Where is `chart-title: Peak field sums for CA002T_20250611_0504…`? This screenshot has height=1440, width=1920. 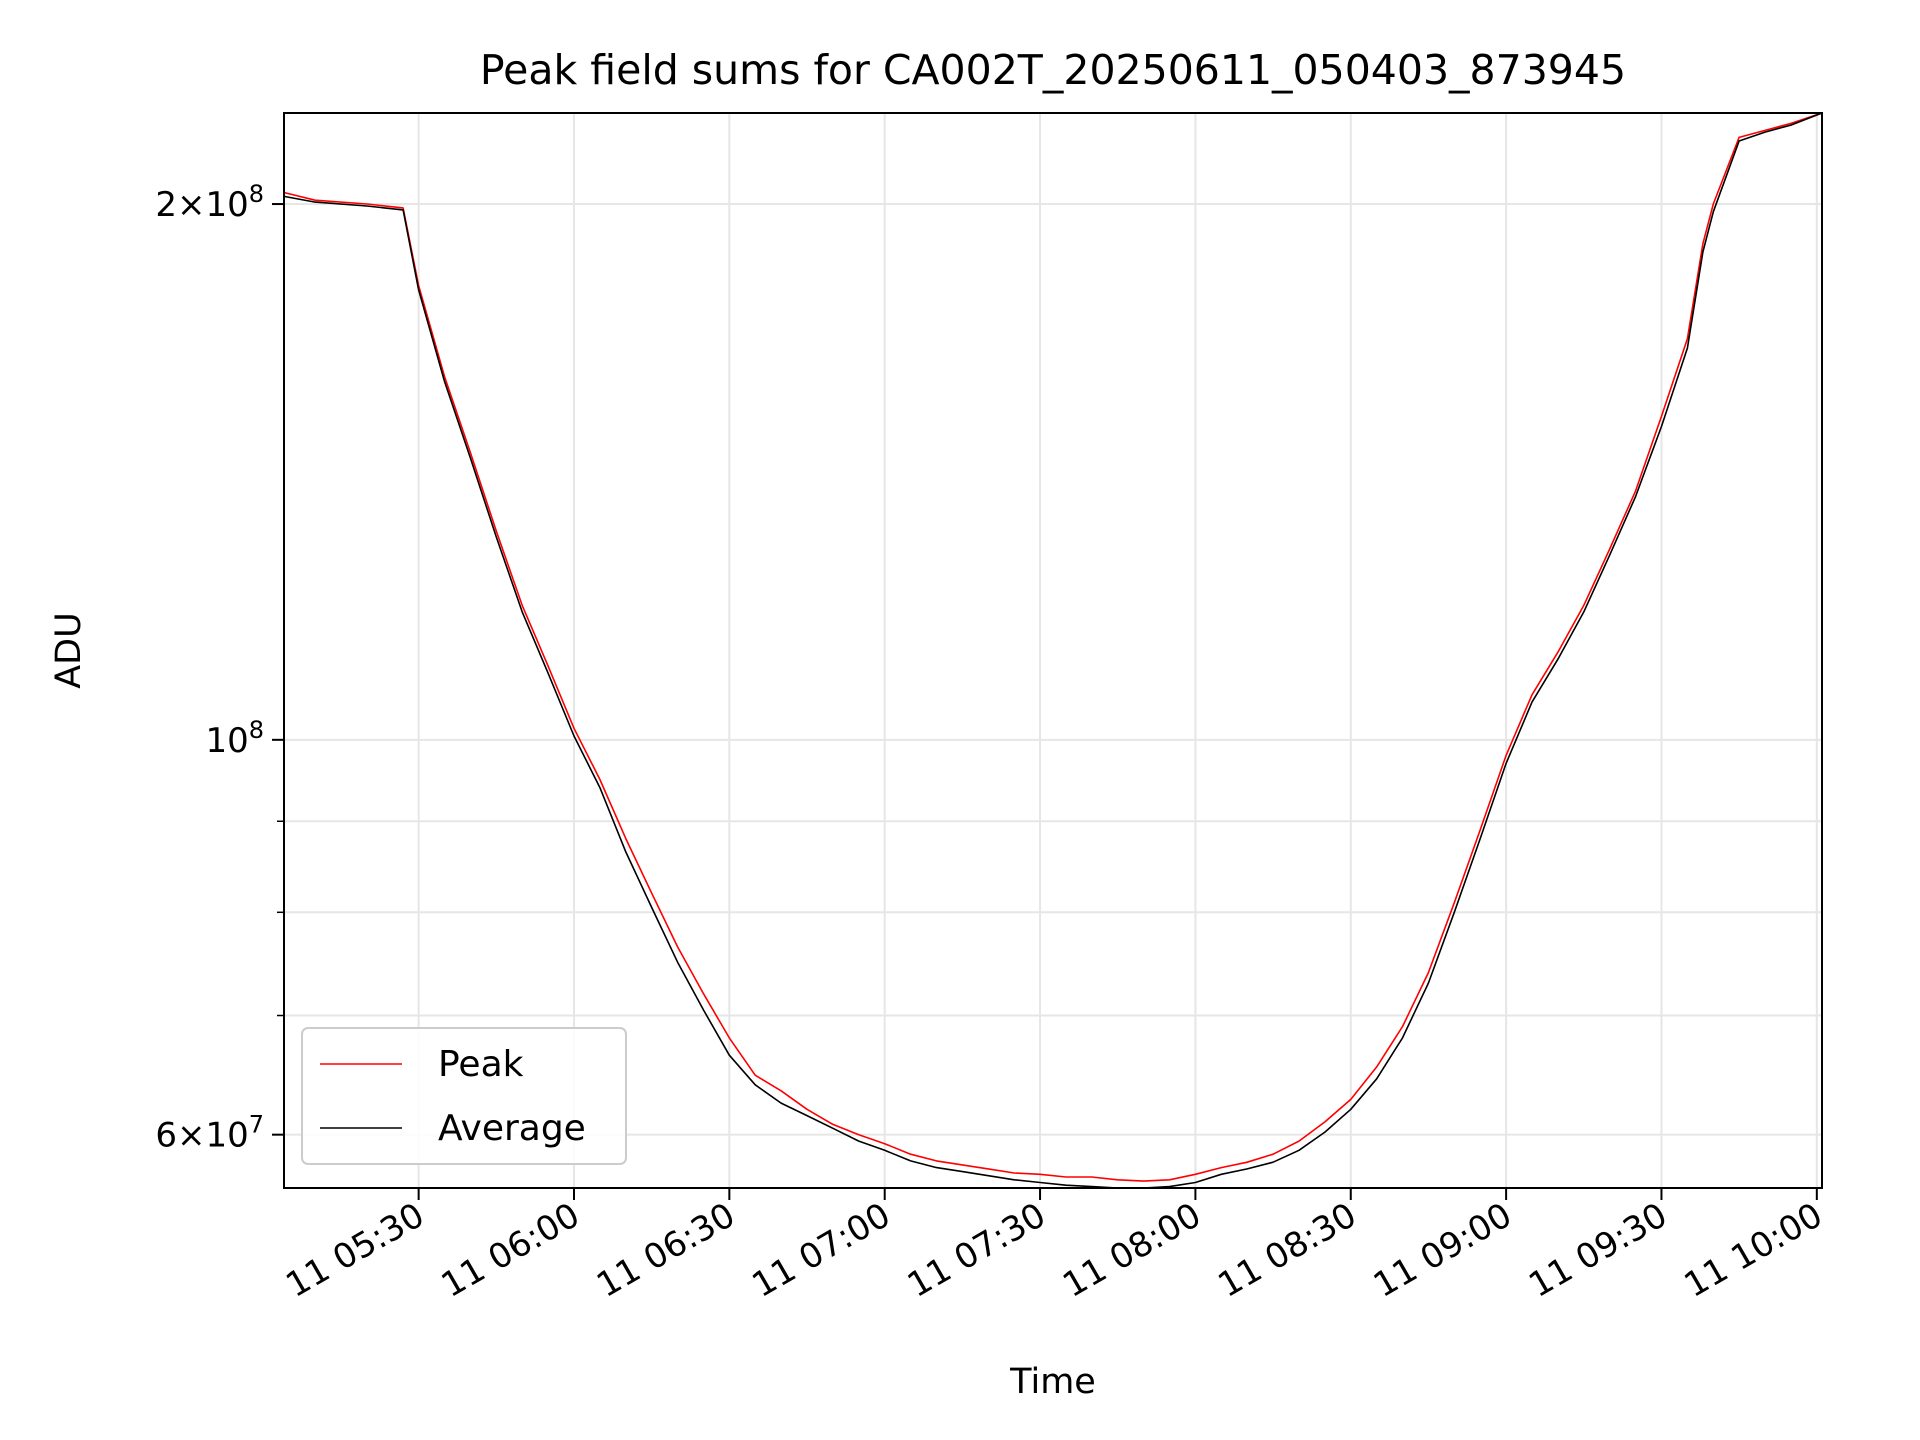
chart-title: Peak field sums for CA002T_20250611_0504… is located at coordinates (1053, 70).